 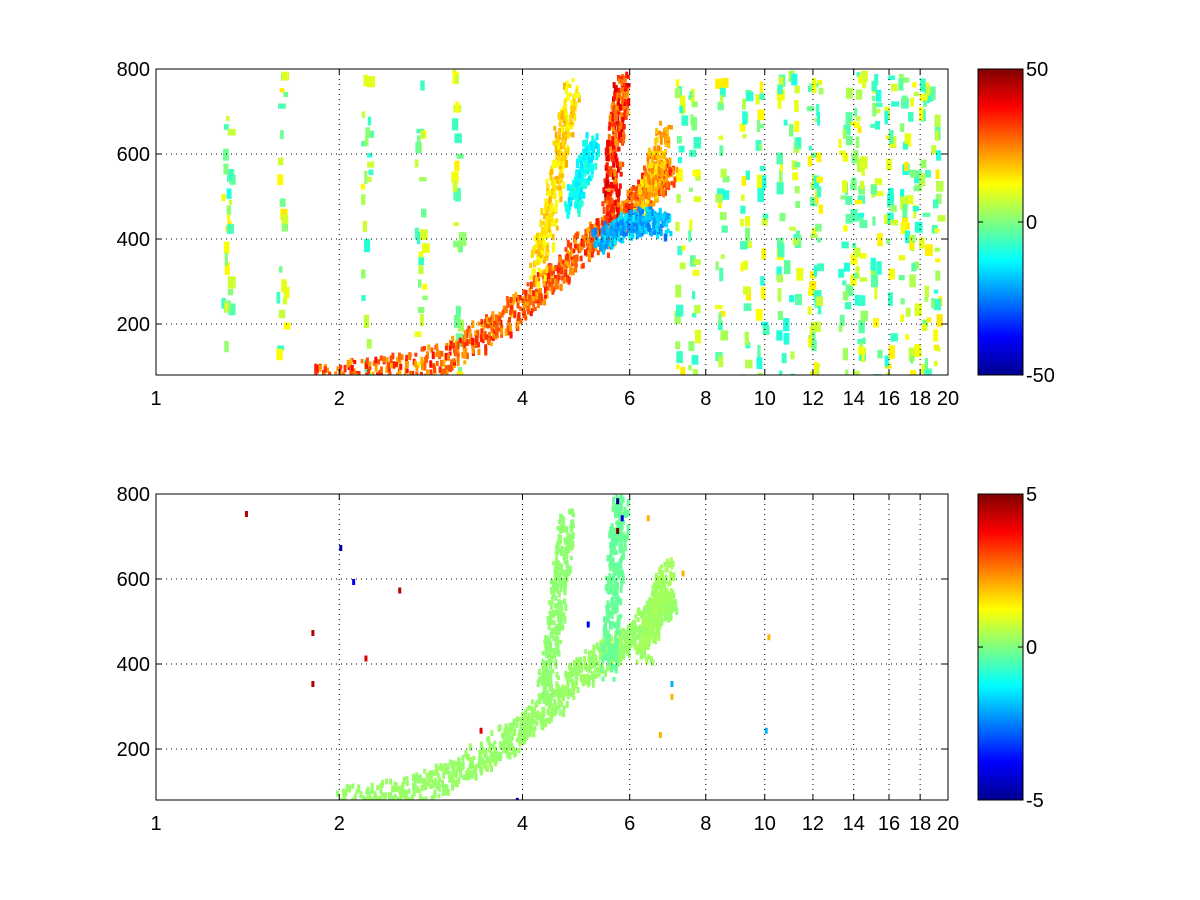 I want to click on x-tick-label: 6, so click(x=629, y=824).